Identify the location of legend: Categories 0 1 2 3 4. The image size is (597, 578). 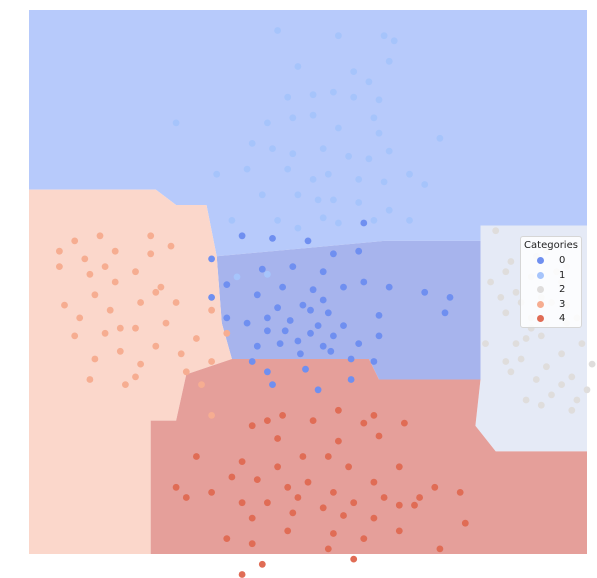
(551, 282).